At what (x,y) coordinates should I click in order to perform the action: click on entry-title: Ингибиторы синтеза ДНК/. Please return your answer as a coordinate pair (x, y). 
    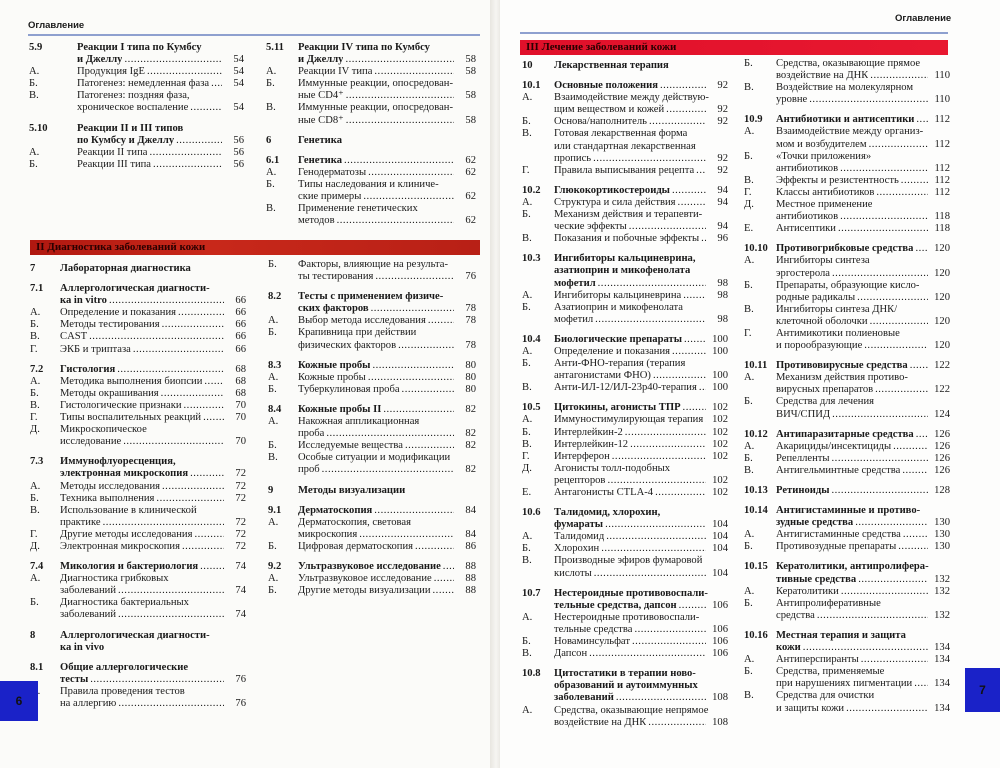
    Looking at the image, I should click on (837, 309).